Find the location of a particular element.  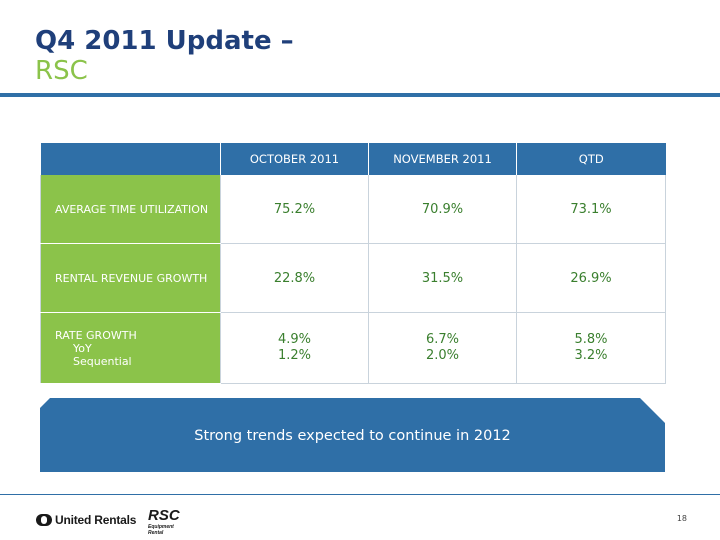

united-rentals-wordmark: United Rentals is located at coordinates (96, 520).